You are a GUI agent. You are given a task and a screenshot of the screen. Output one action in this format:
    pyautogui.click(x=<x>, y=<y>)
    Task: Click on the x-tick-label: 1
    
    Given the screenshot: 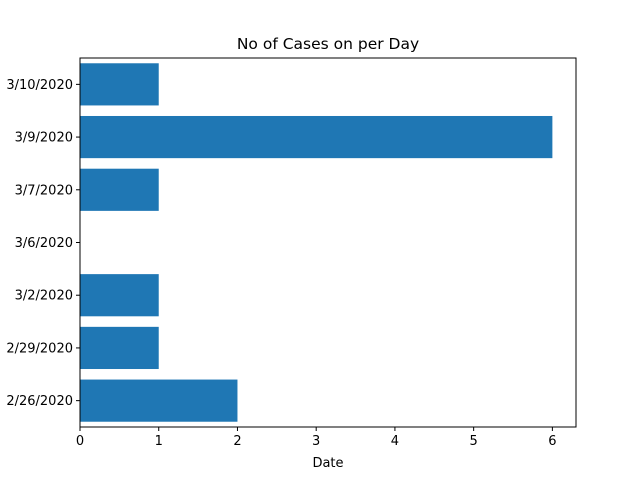 What is the action you would take?
    pyautogui.click(x=159, y=441)
    